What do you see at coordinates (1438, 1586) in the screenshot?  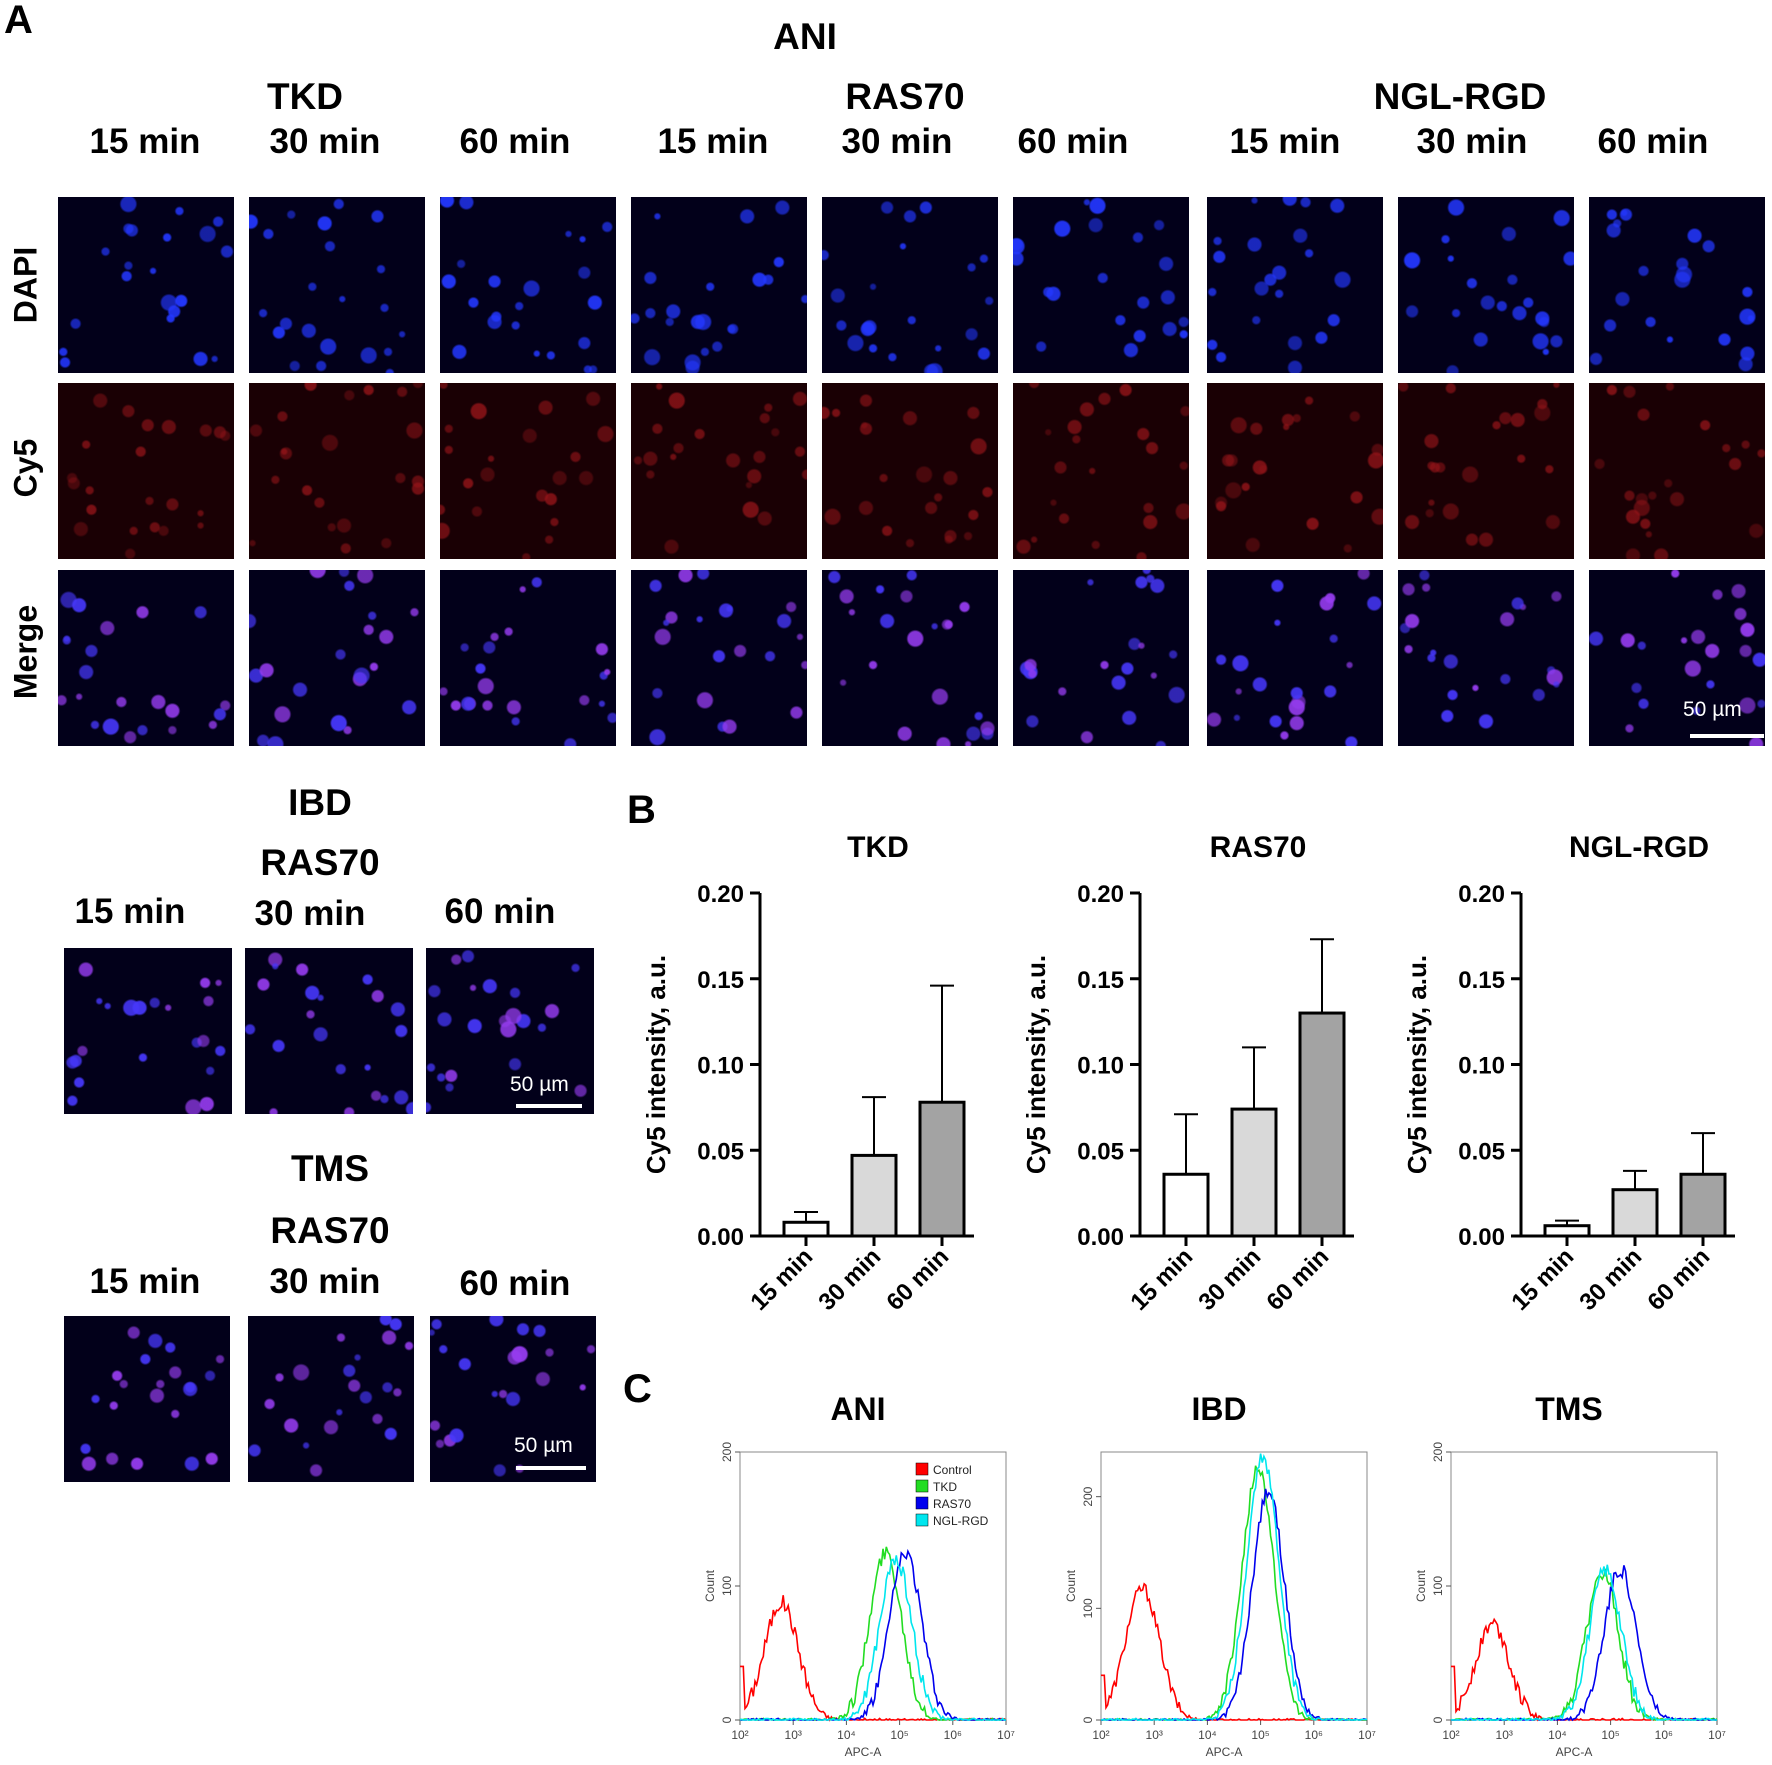 I see `y-tick-label: 100` at bounding box center [1438, 1586].